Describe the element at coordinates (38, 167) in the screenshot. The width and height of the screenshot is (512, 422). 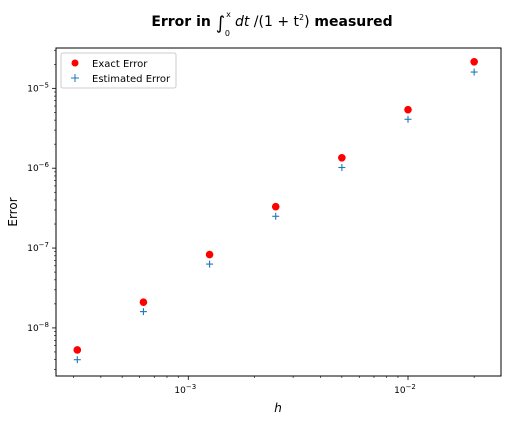
I see `y-tick-label: 10⁻⁶` at that location.